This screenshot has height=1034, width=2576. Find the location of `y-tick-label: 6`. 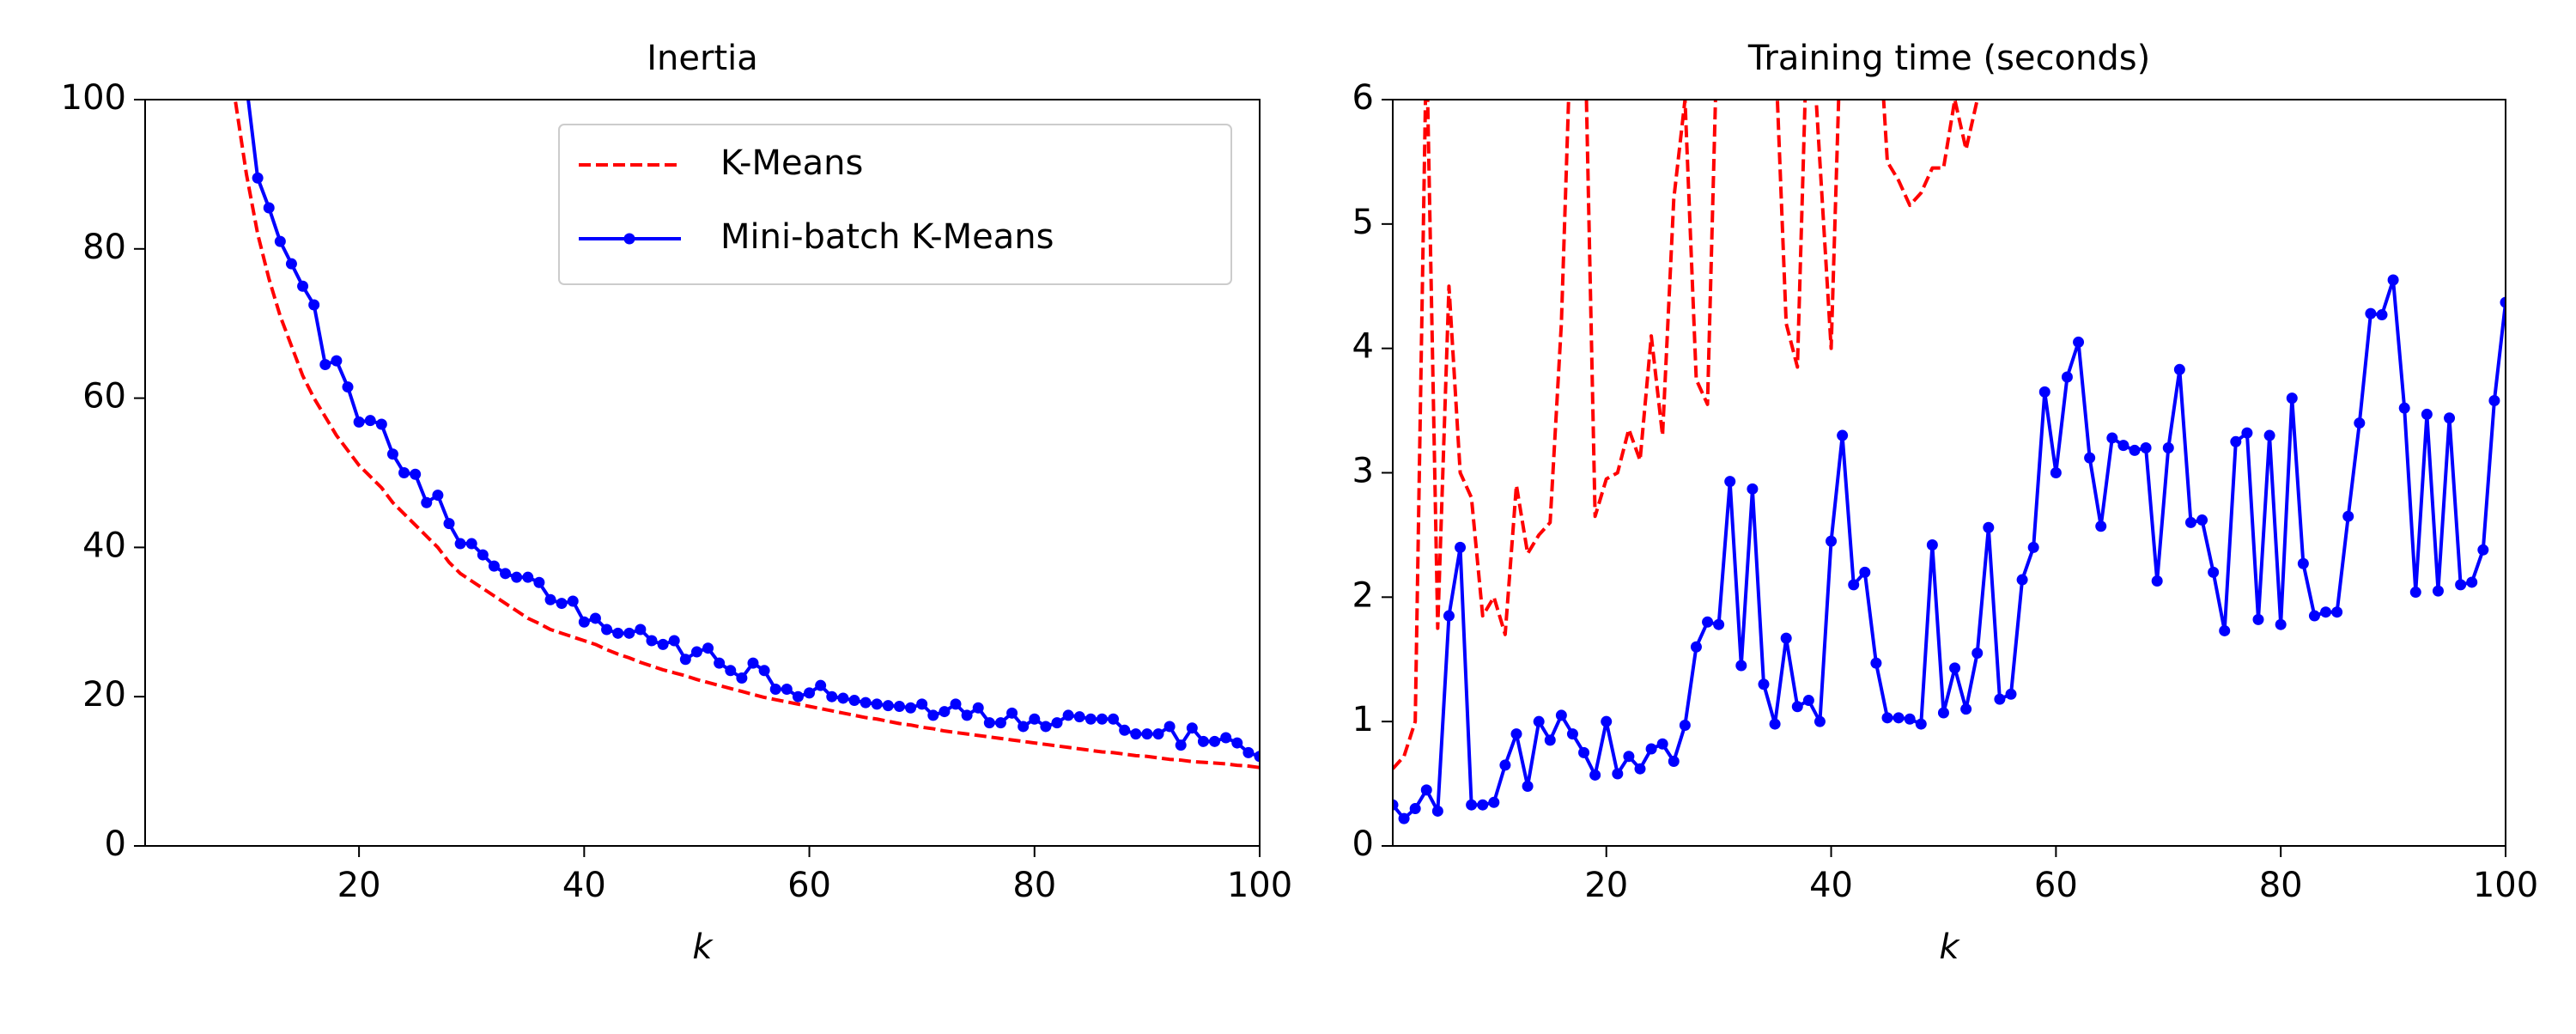

y-tick-label: 6 is located at coordinates (1363, 98).